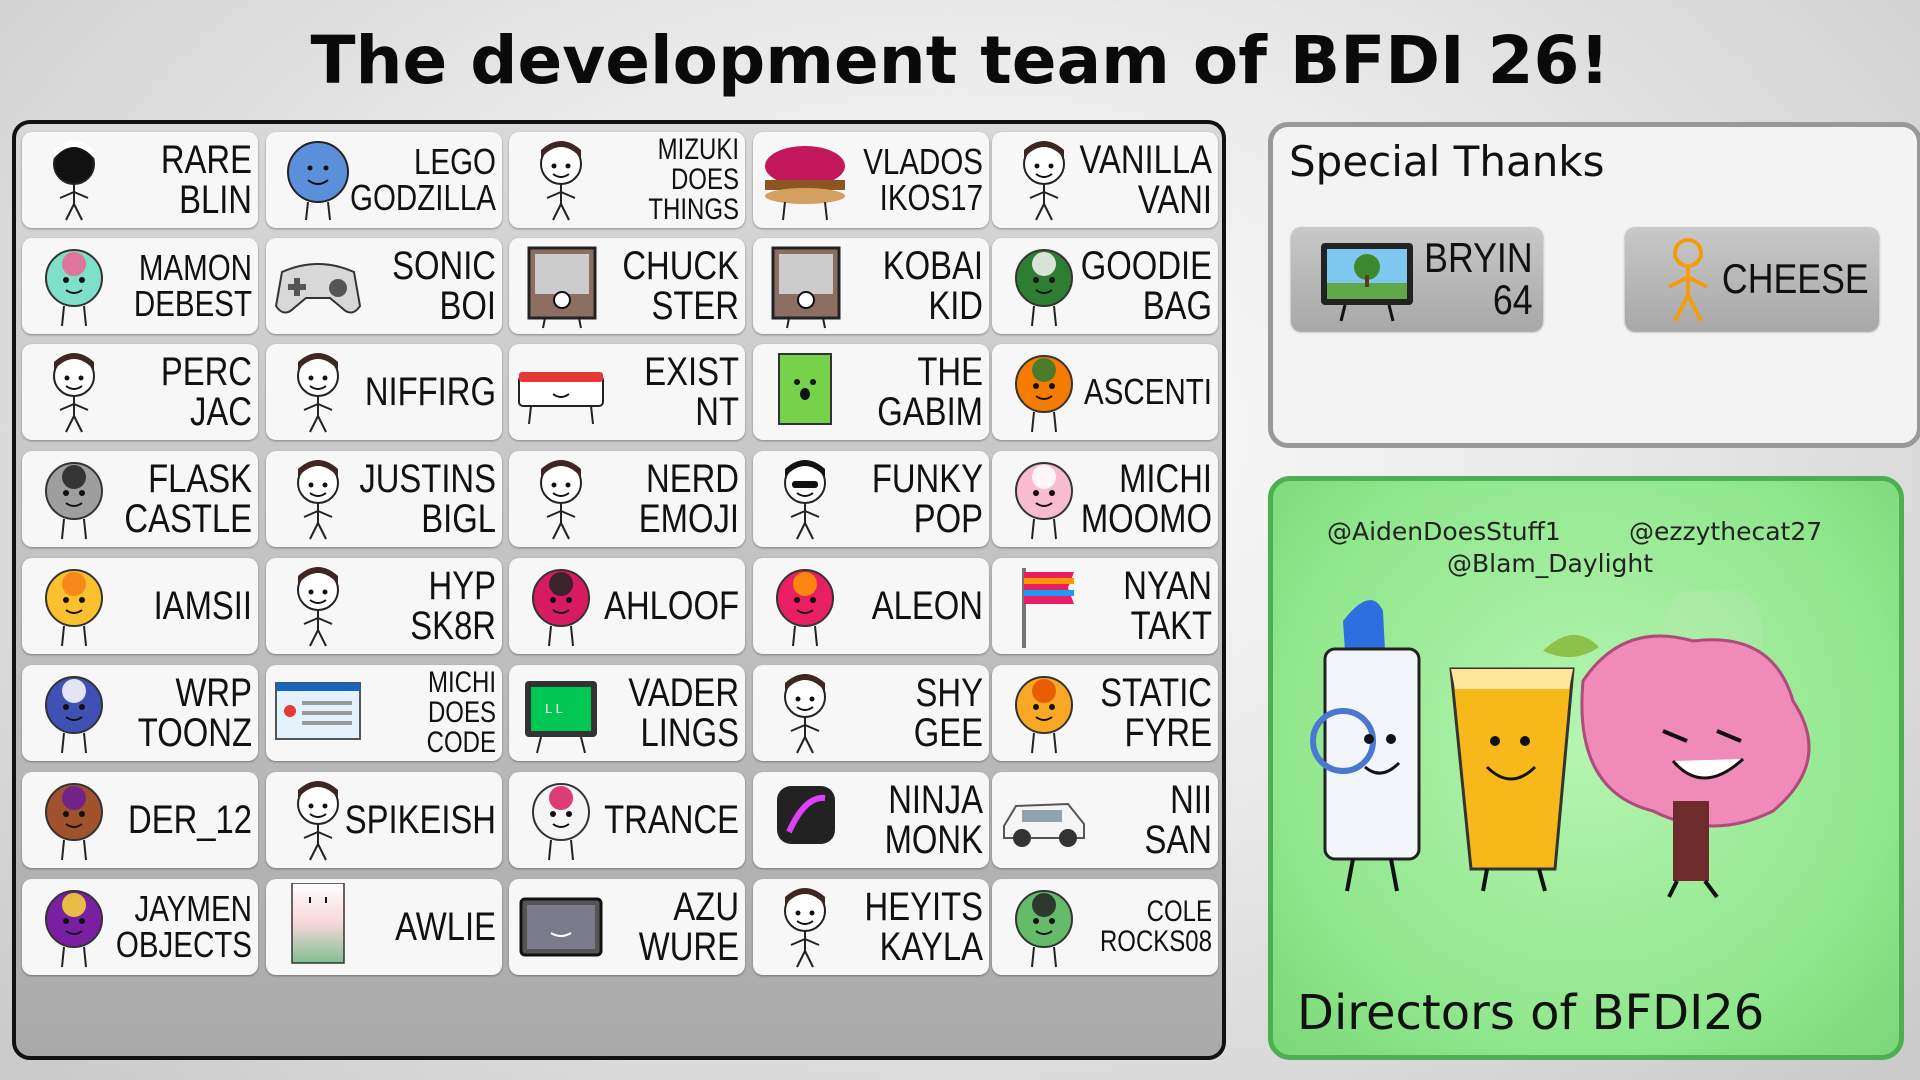  Describe the element at coordinates (627, 820) in the screenshot. I see `team-member-card: TRANCE` at that location.